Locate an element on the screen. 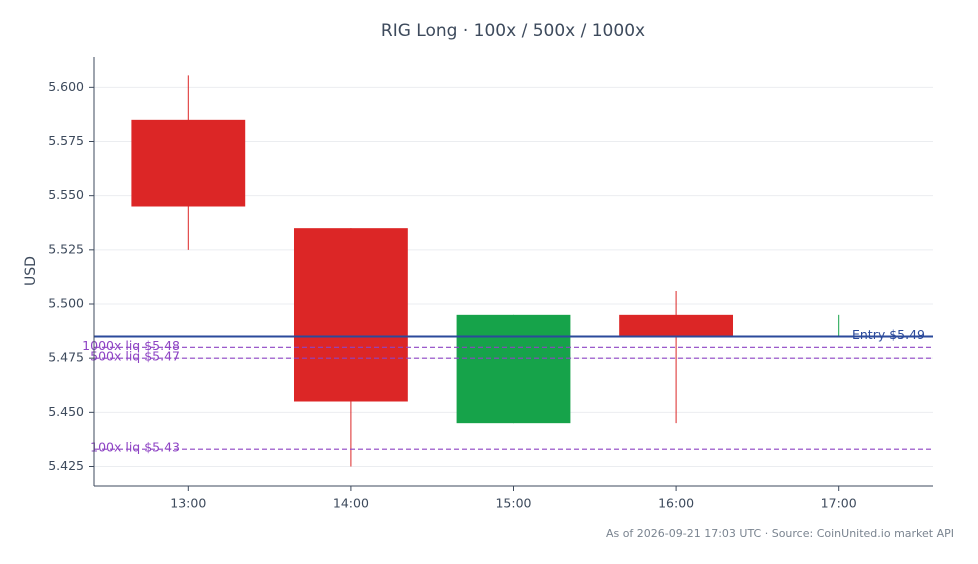  y-tick-label: 5.500 is located at coordinates (66, 303).